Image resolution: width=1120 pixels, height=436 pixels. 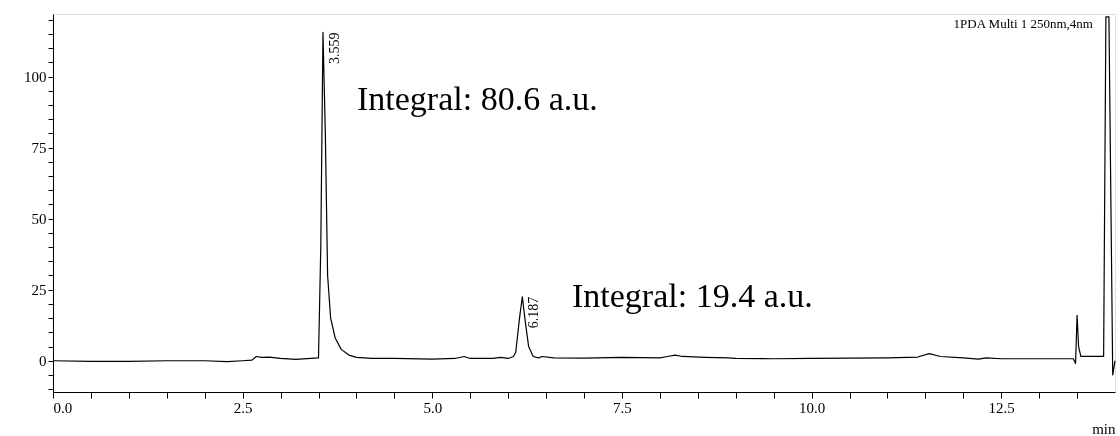 What do you see at coordinates (477, 98) in the screenshot?
I see `annotation: Integral: 80.6 a.u.` at bounding box center [477, 98].